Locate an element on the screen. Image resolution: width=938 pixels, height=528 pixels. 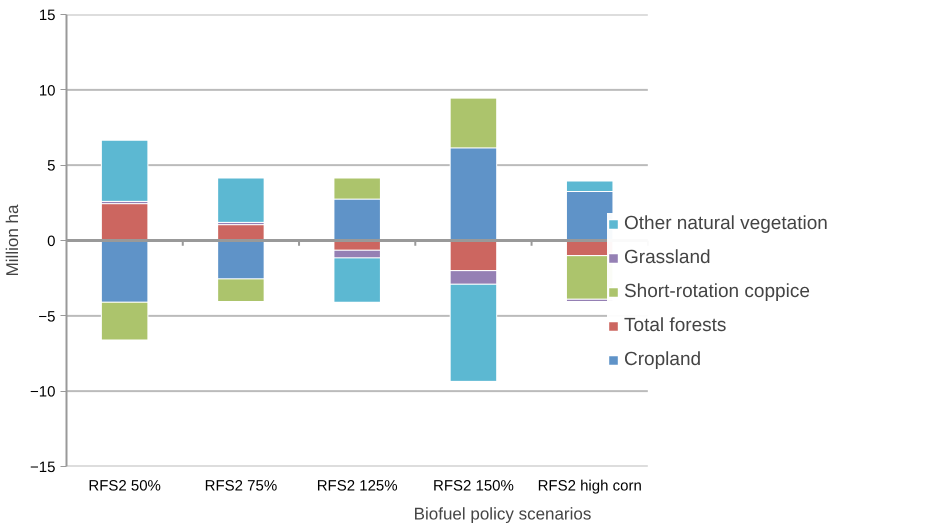
x-tick-label: RFS2 50% is located at coordinates (124, 486).